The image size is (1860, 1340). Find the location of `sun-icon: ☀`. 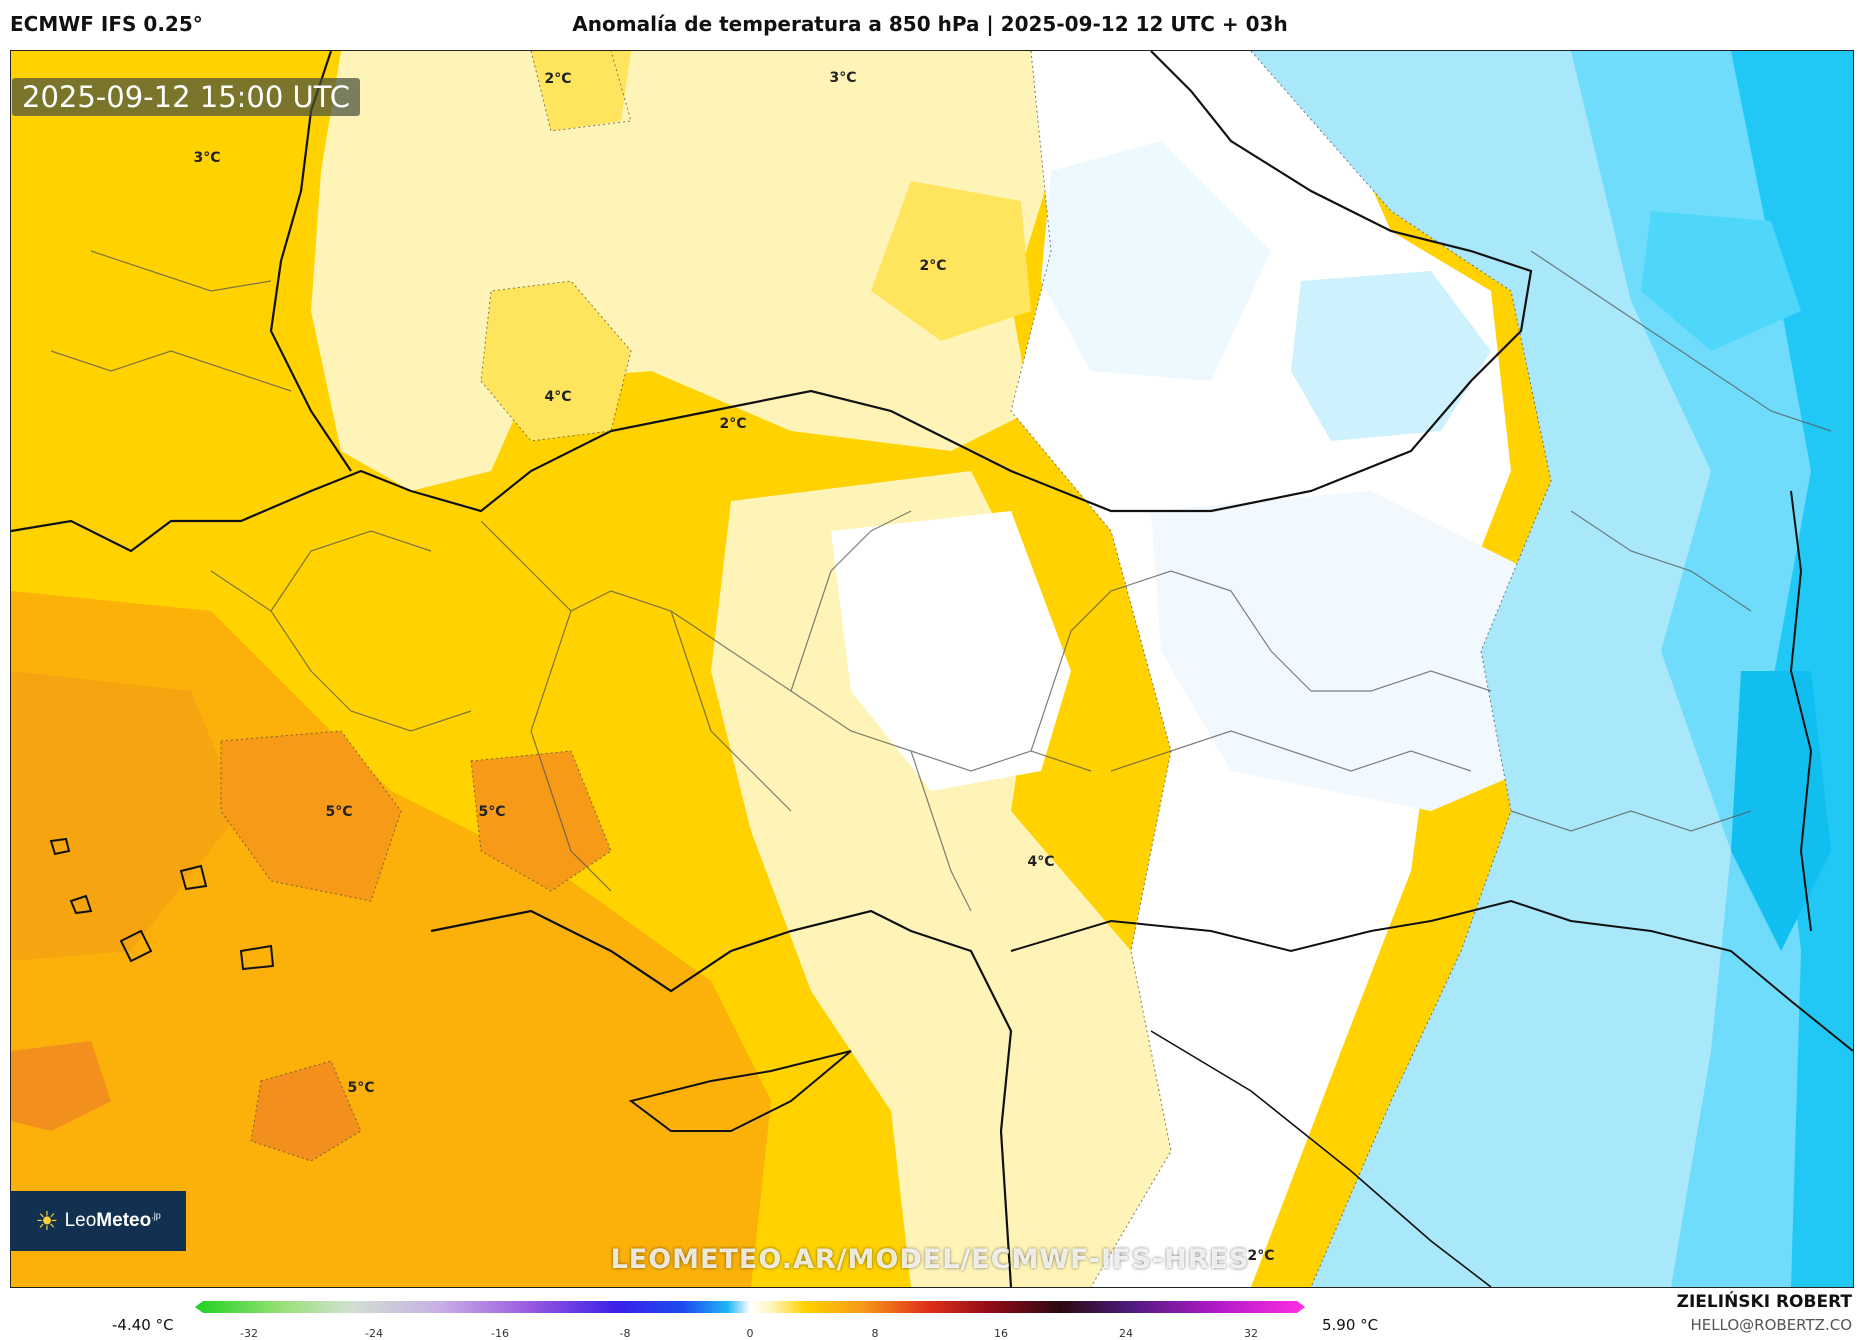

sun-icon: ☀ is located at coordinates (47, 1220).